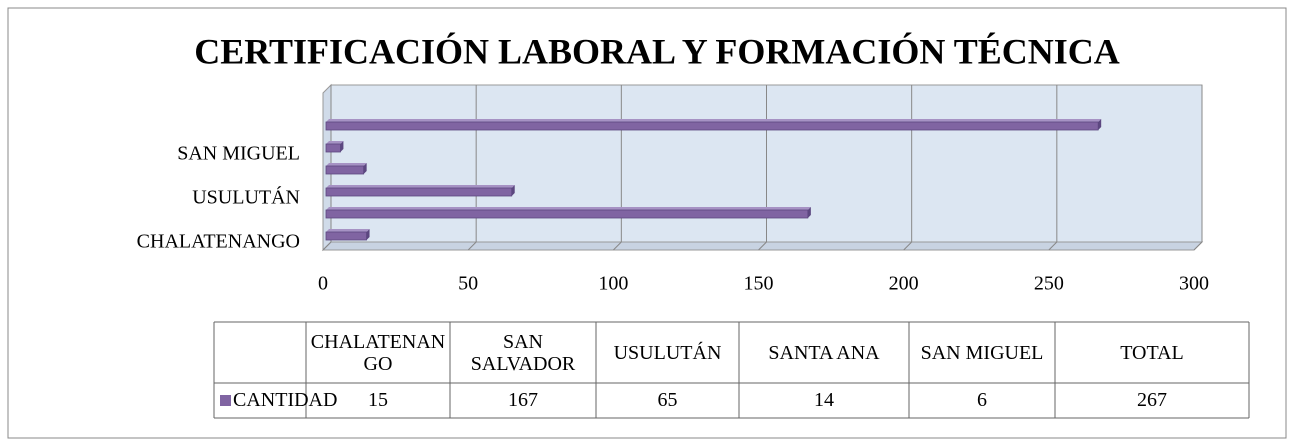 The width and height of the screenshot is (1294, 445). Describe the element at coordinates (323, 284) in the screenshot. I see `x-tick-label: 0` at that location.